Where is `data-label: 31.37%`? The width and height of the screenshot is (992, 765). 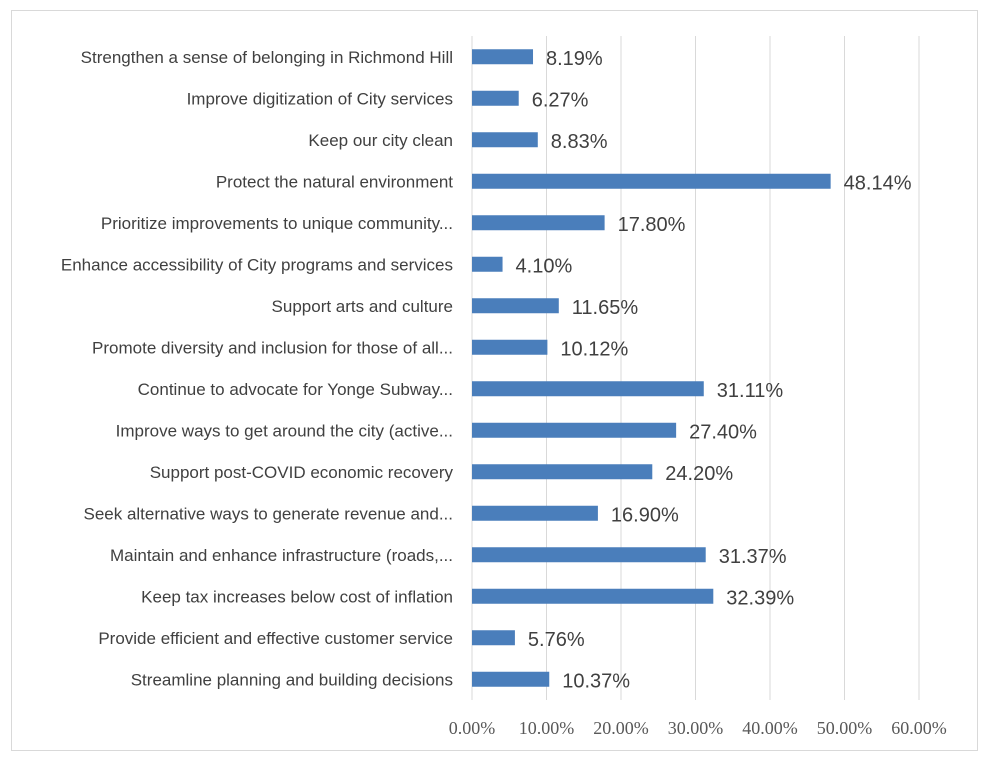 data-label: 31.37% is located at coordinates (753, 557).